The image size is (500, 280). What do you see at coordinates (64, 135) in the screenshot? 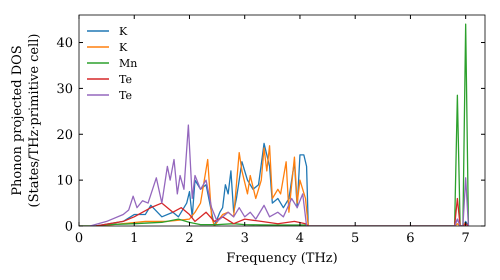
I see `y-tick-label: 20` at bounding box center [64, 135].